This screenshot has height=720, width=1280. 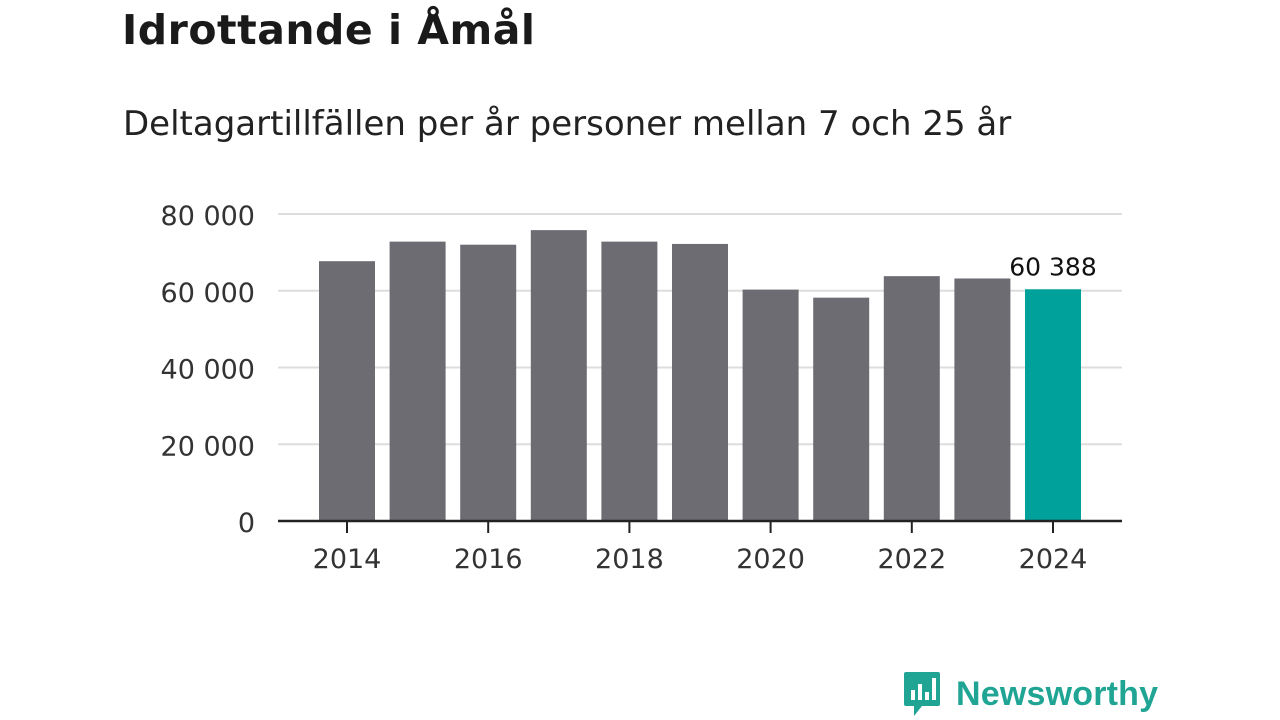 I want to click on newsworthy-logo: Newsworthy, so click(x=1030, y=694).